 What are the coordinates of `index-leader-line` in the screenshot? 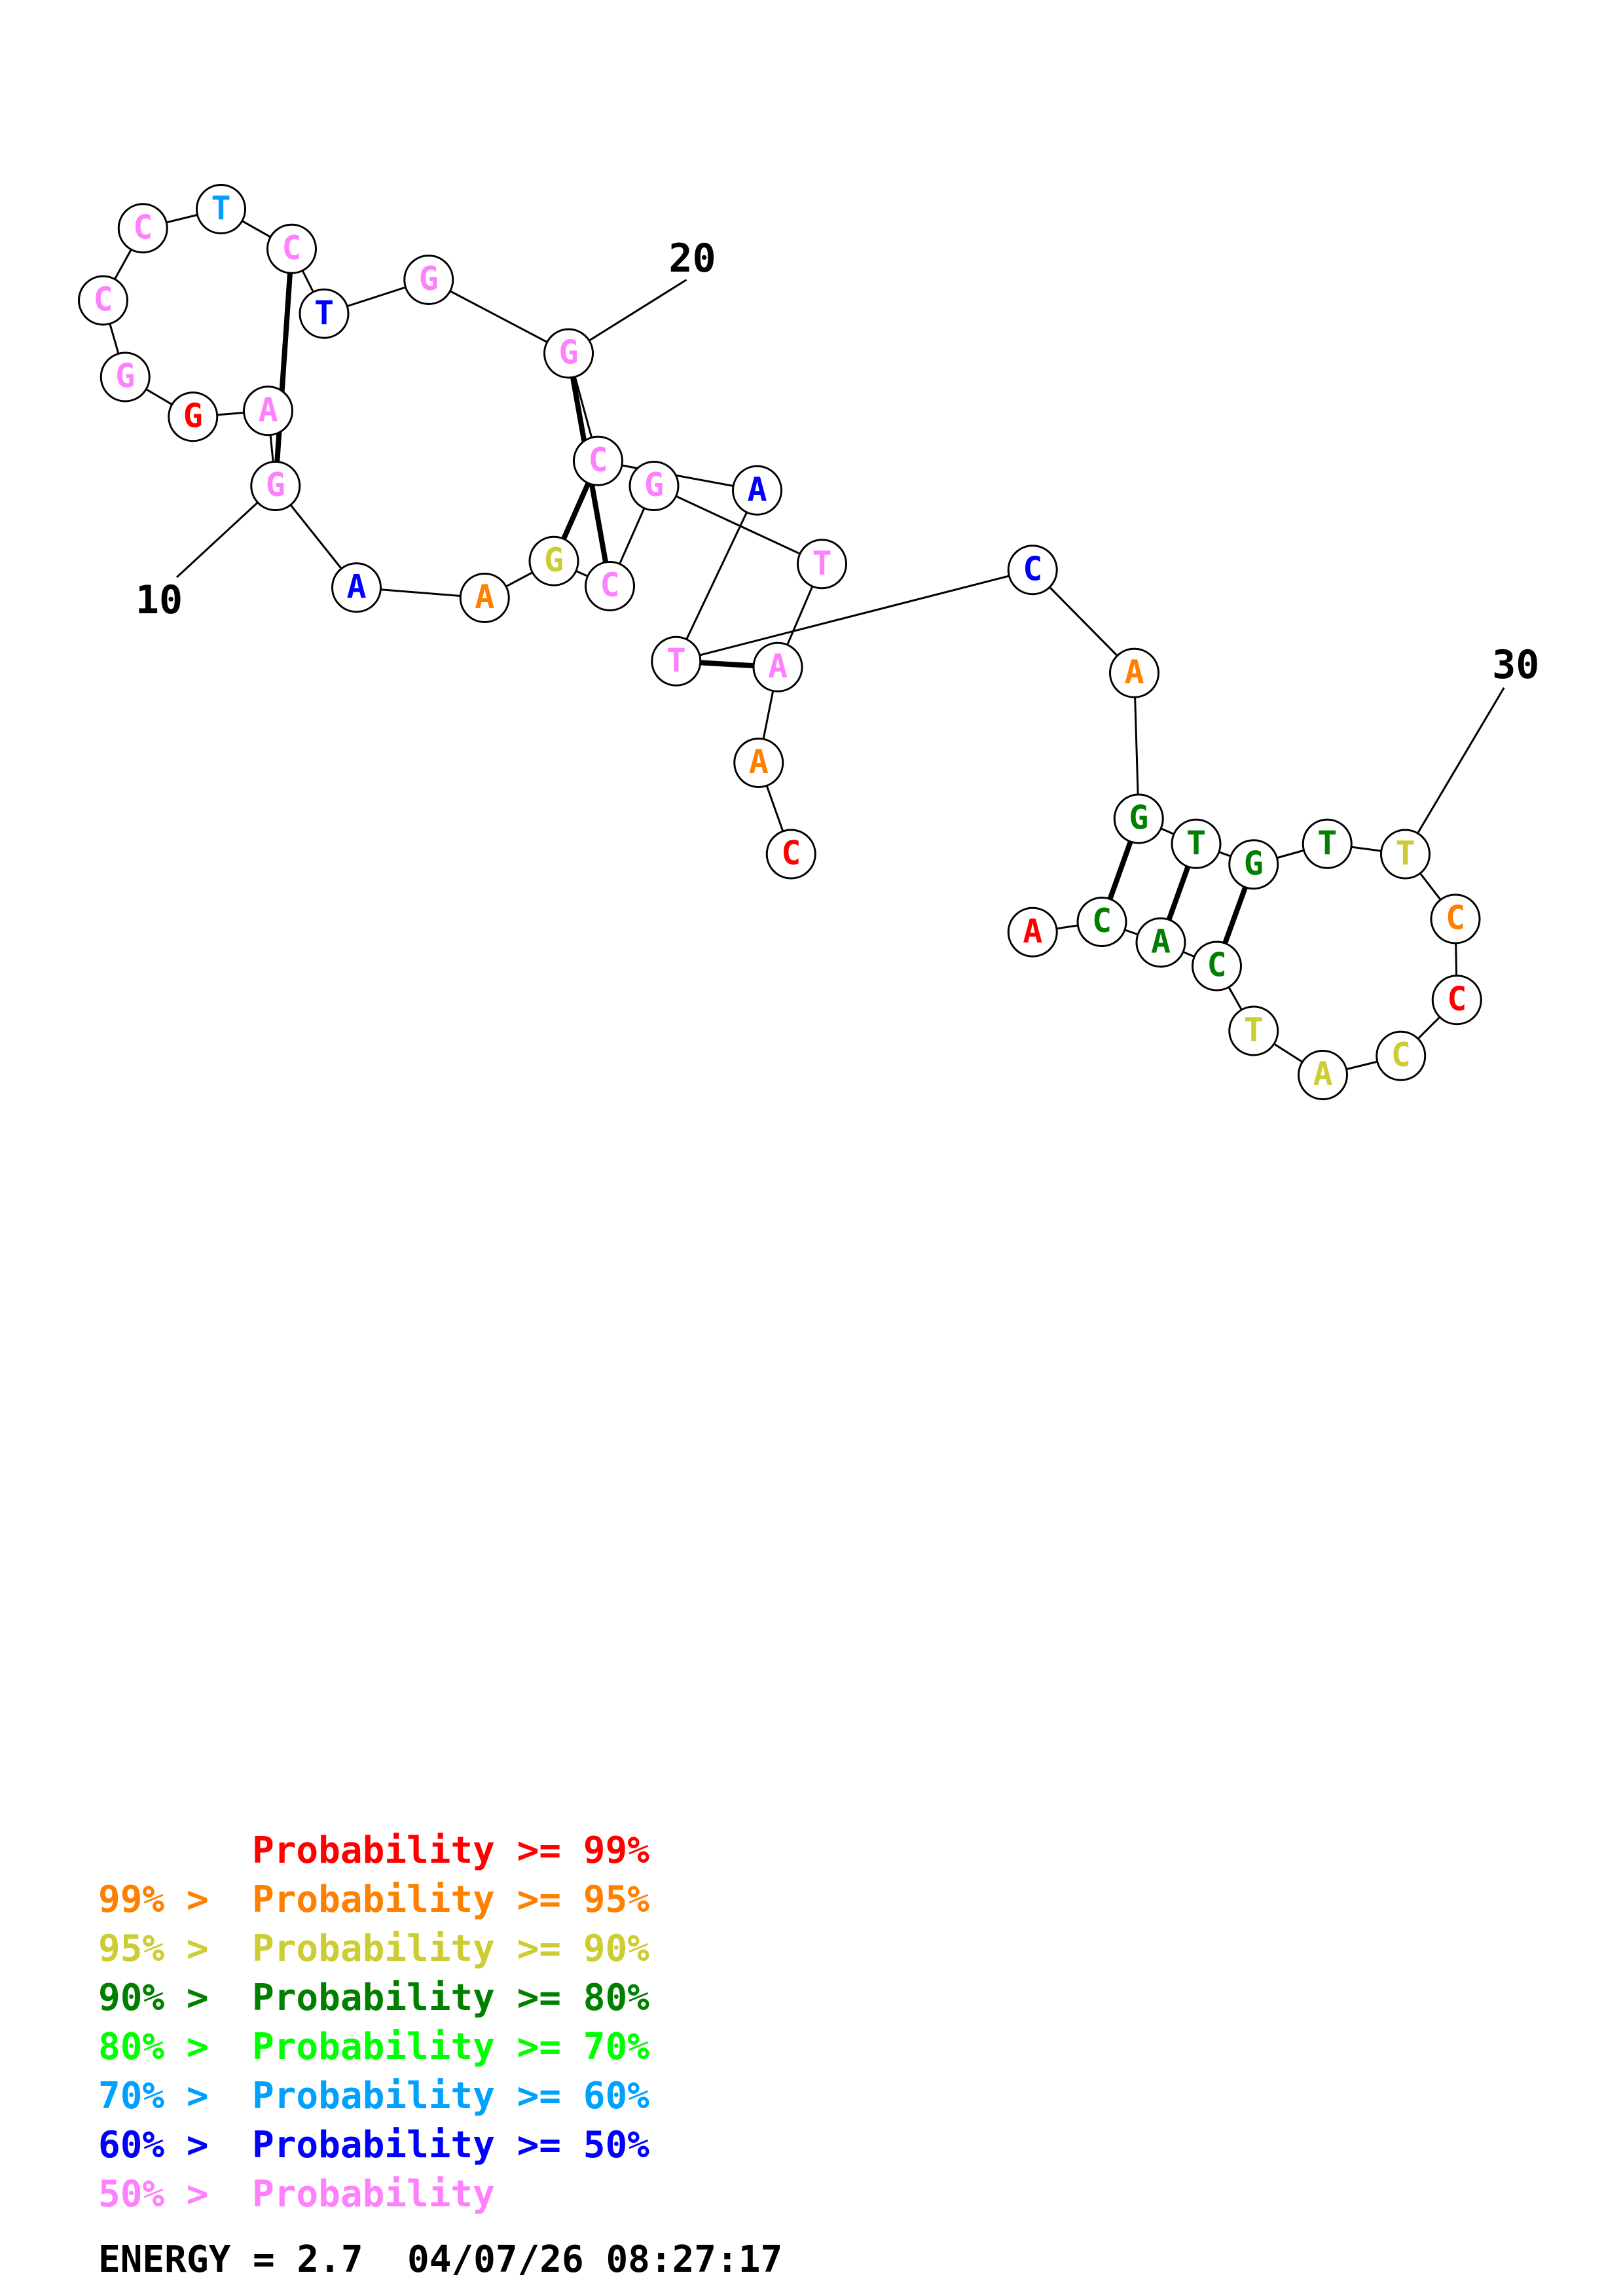 It's located at (1454, 771).